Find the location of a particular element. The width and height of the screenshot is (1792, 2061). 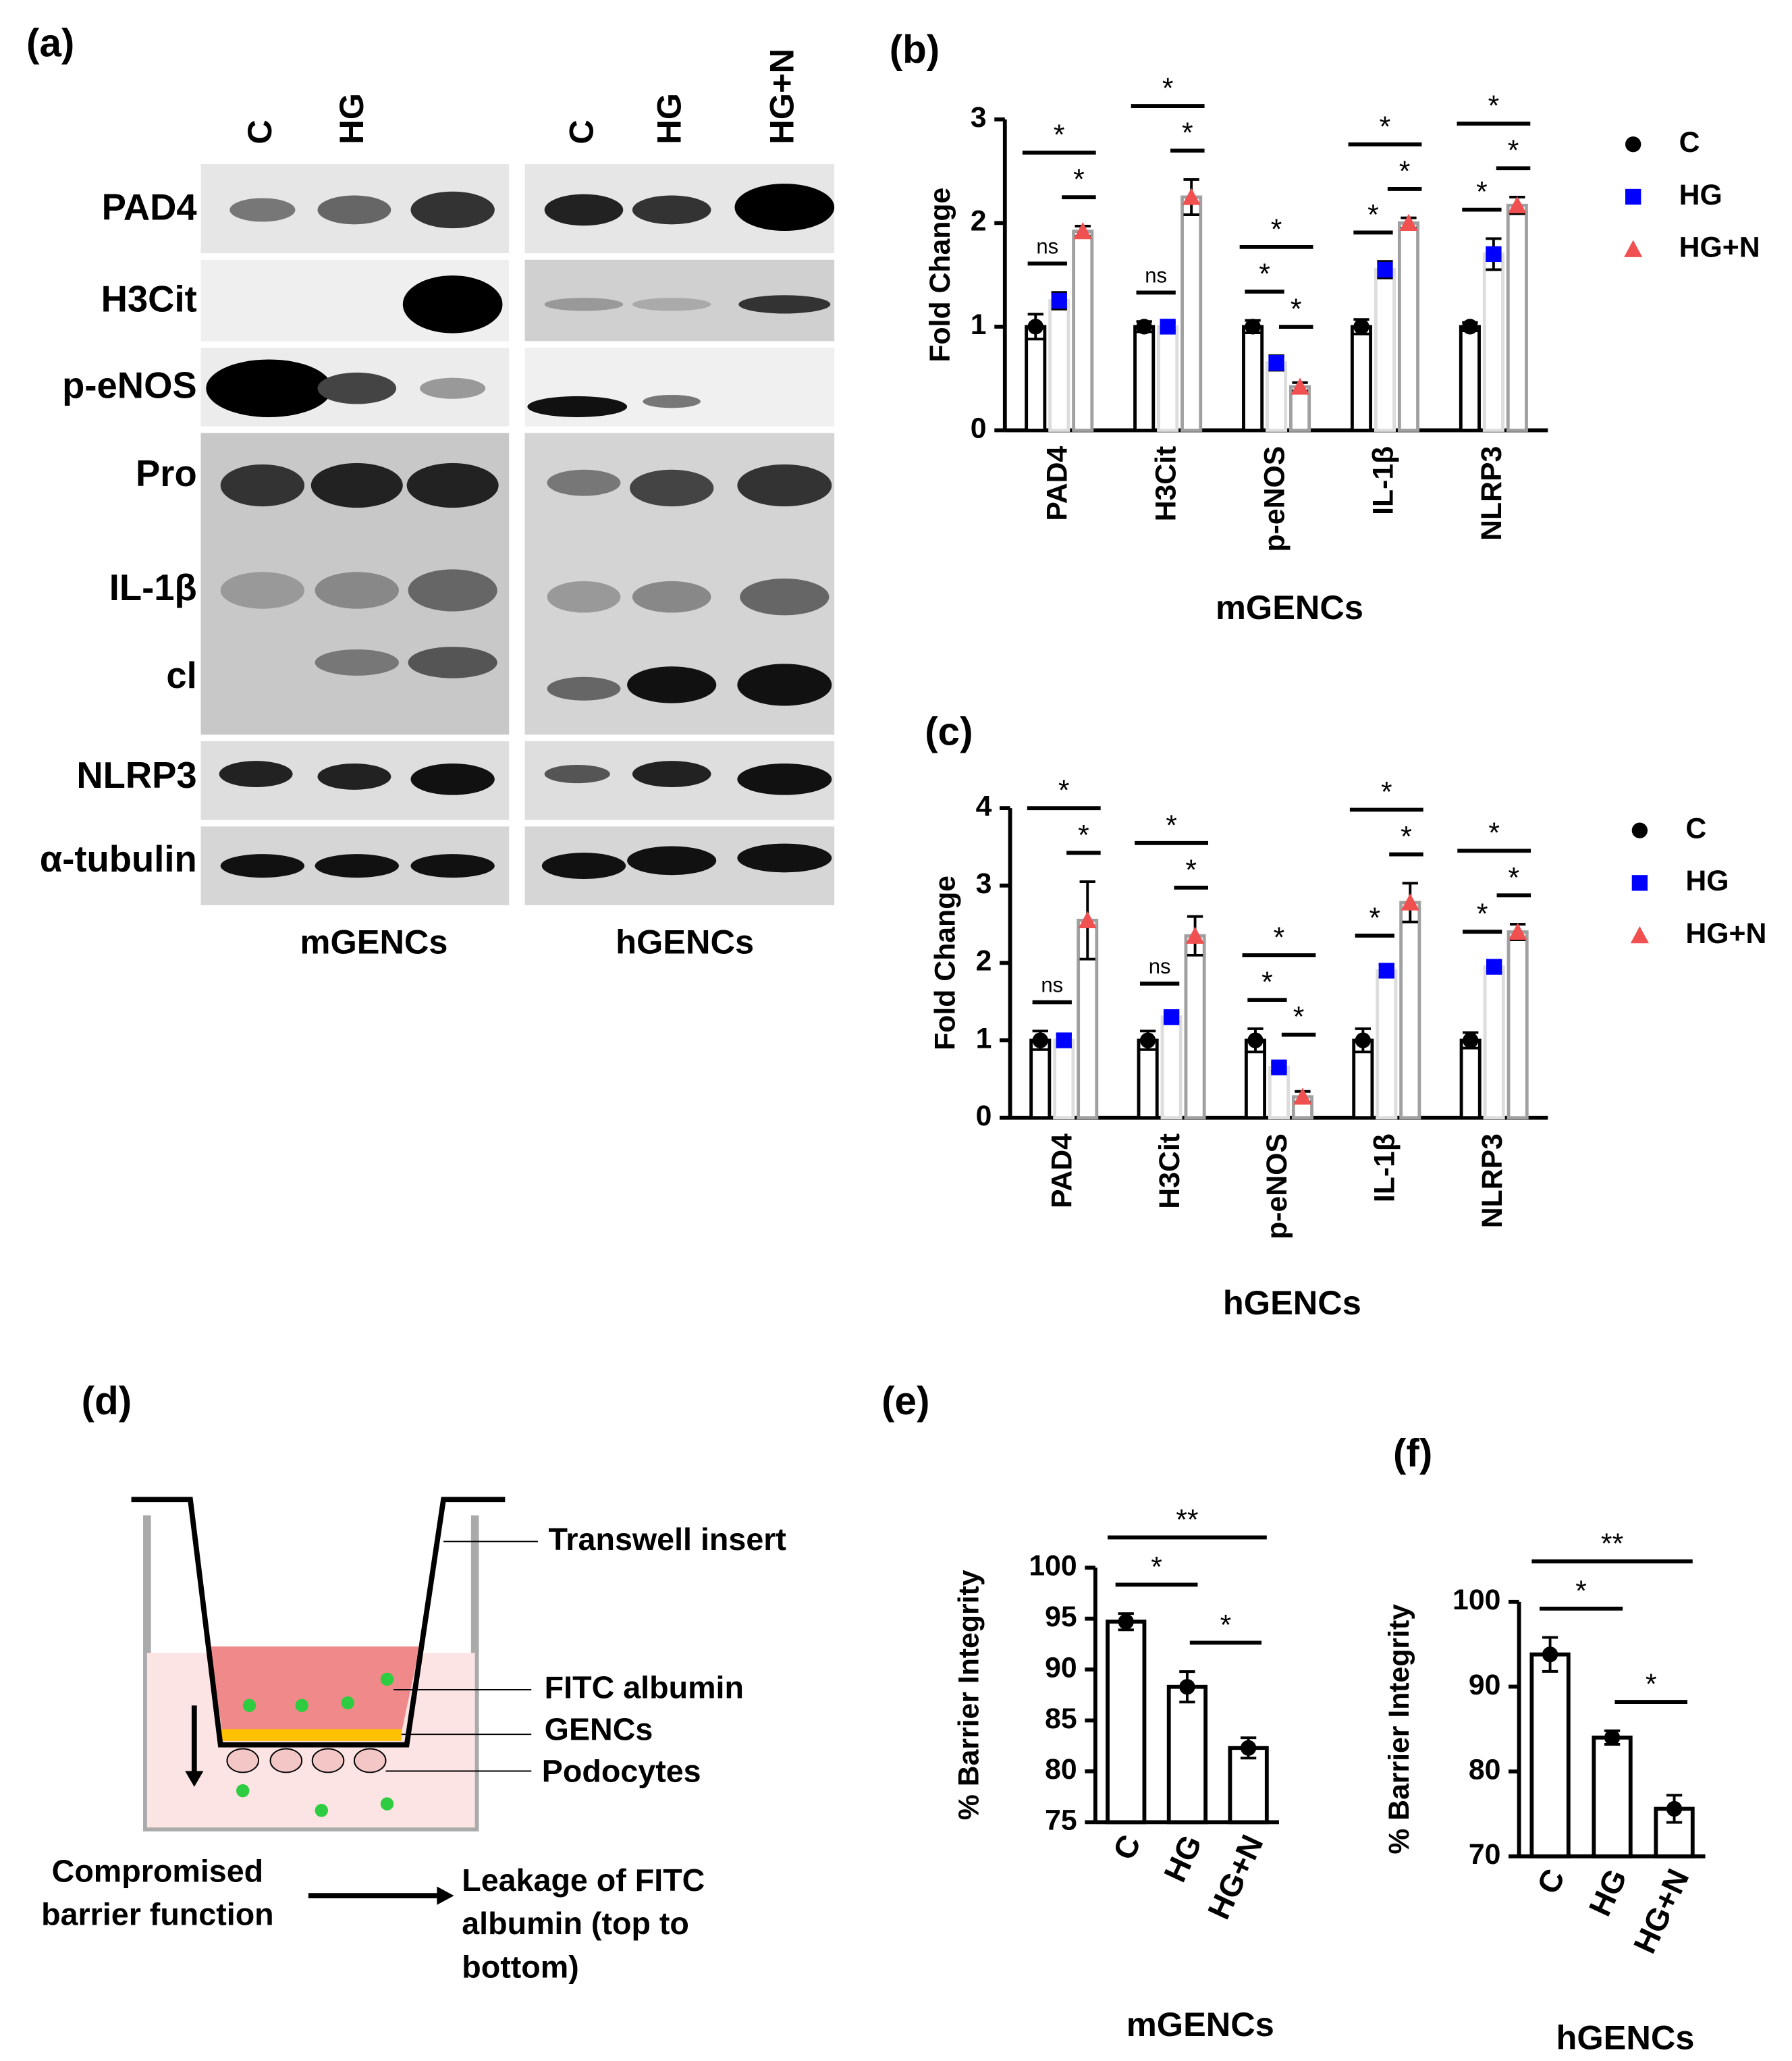

blot-background is located at coordinates (517, 534).